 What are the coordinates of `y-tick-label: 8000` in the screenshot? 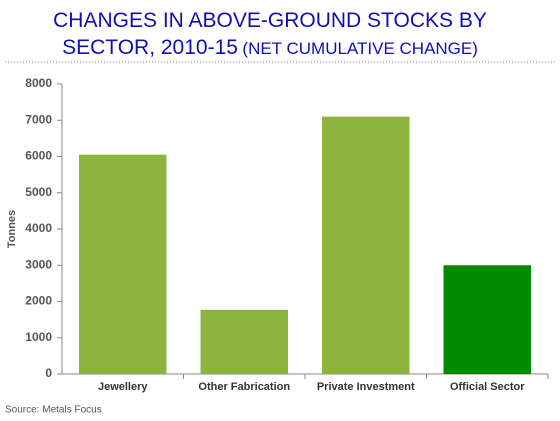 It's located at (38, 83).